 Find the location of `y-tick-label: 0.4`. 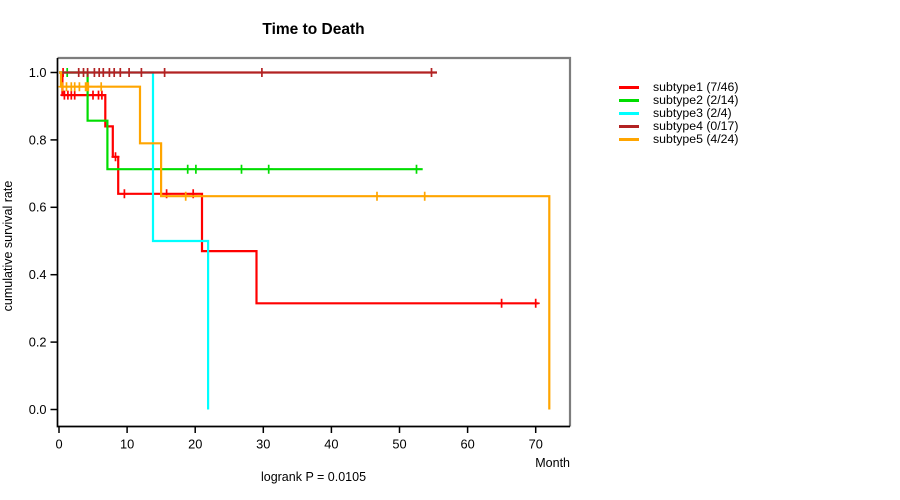

y-tick-label: 0.4 is located at coordinates (38, 274).